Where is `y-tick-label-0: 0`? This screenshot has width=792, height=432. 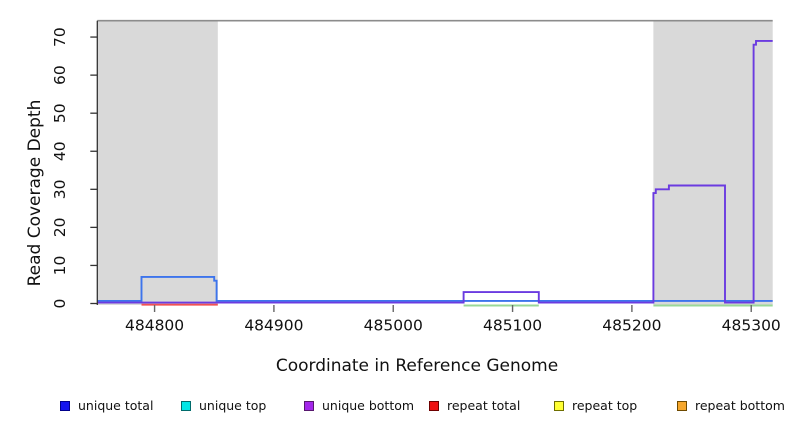 y-tick-label-0: 0 is located at coordinates (60, 304).